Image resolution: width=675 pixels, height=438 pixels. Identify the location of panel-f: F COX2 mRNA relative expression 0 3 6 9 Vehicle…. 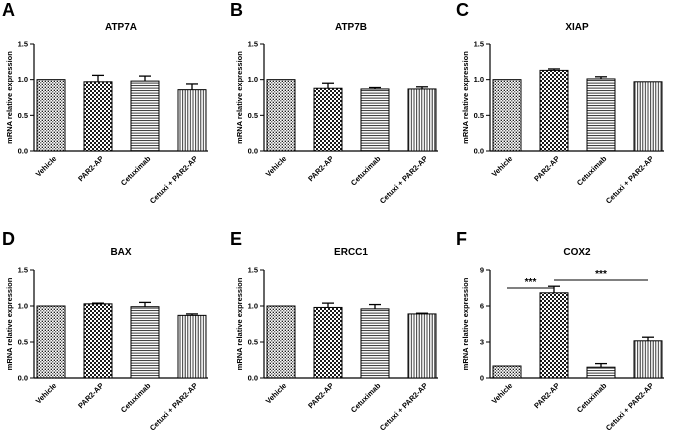
(560, 331).